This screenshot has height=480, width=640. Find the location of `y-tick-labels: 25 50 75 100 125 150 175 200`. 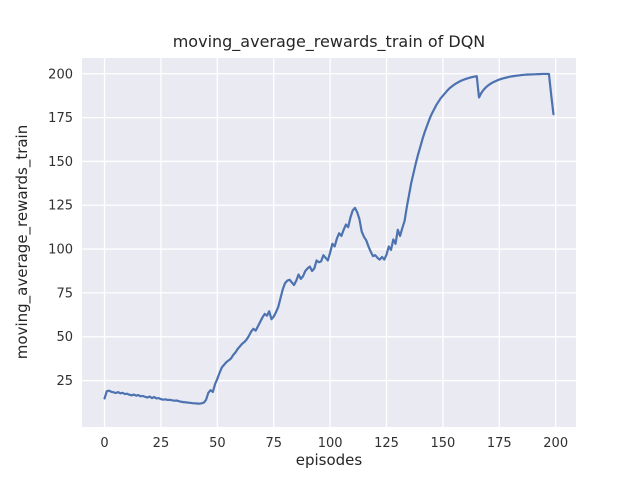

y-tick-labels: 25 50 75 100 125 150 175 200 is located at coordinates (60, 228).